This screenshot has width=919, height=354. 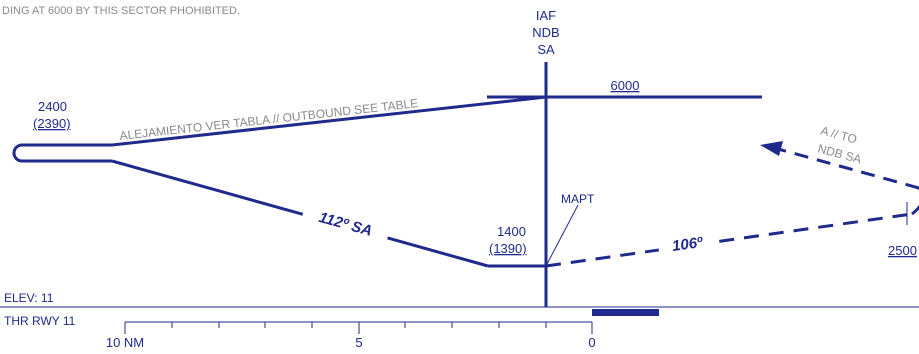 What do you see at coordinates (121, 11) in the screenshot?
I see `sector-note: DING AT 6000 BY THIS SECTOR PHOHIBITED.` at bounding box center [121, 11].